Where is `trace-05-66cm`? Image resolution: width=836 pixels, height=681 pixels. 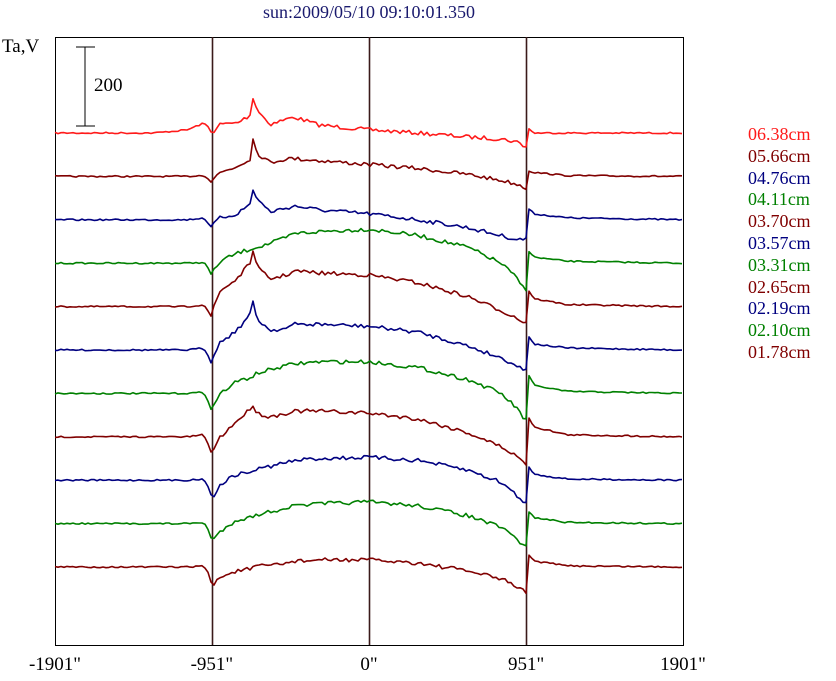
trace-05-66cm is located at coordinates (368, 164).